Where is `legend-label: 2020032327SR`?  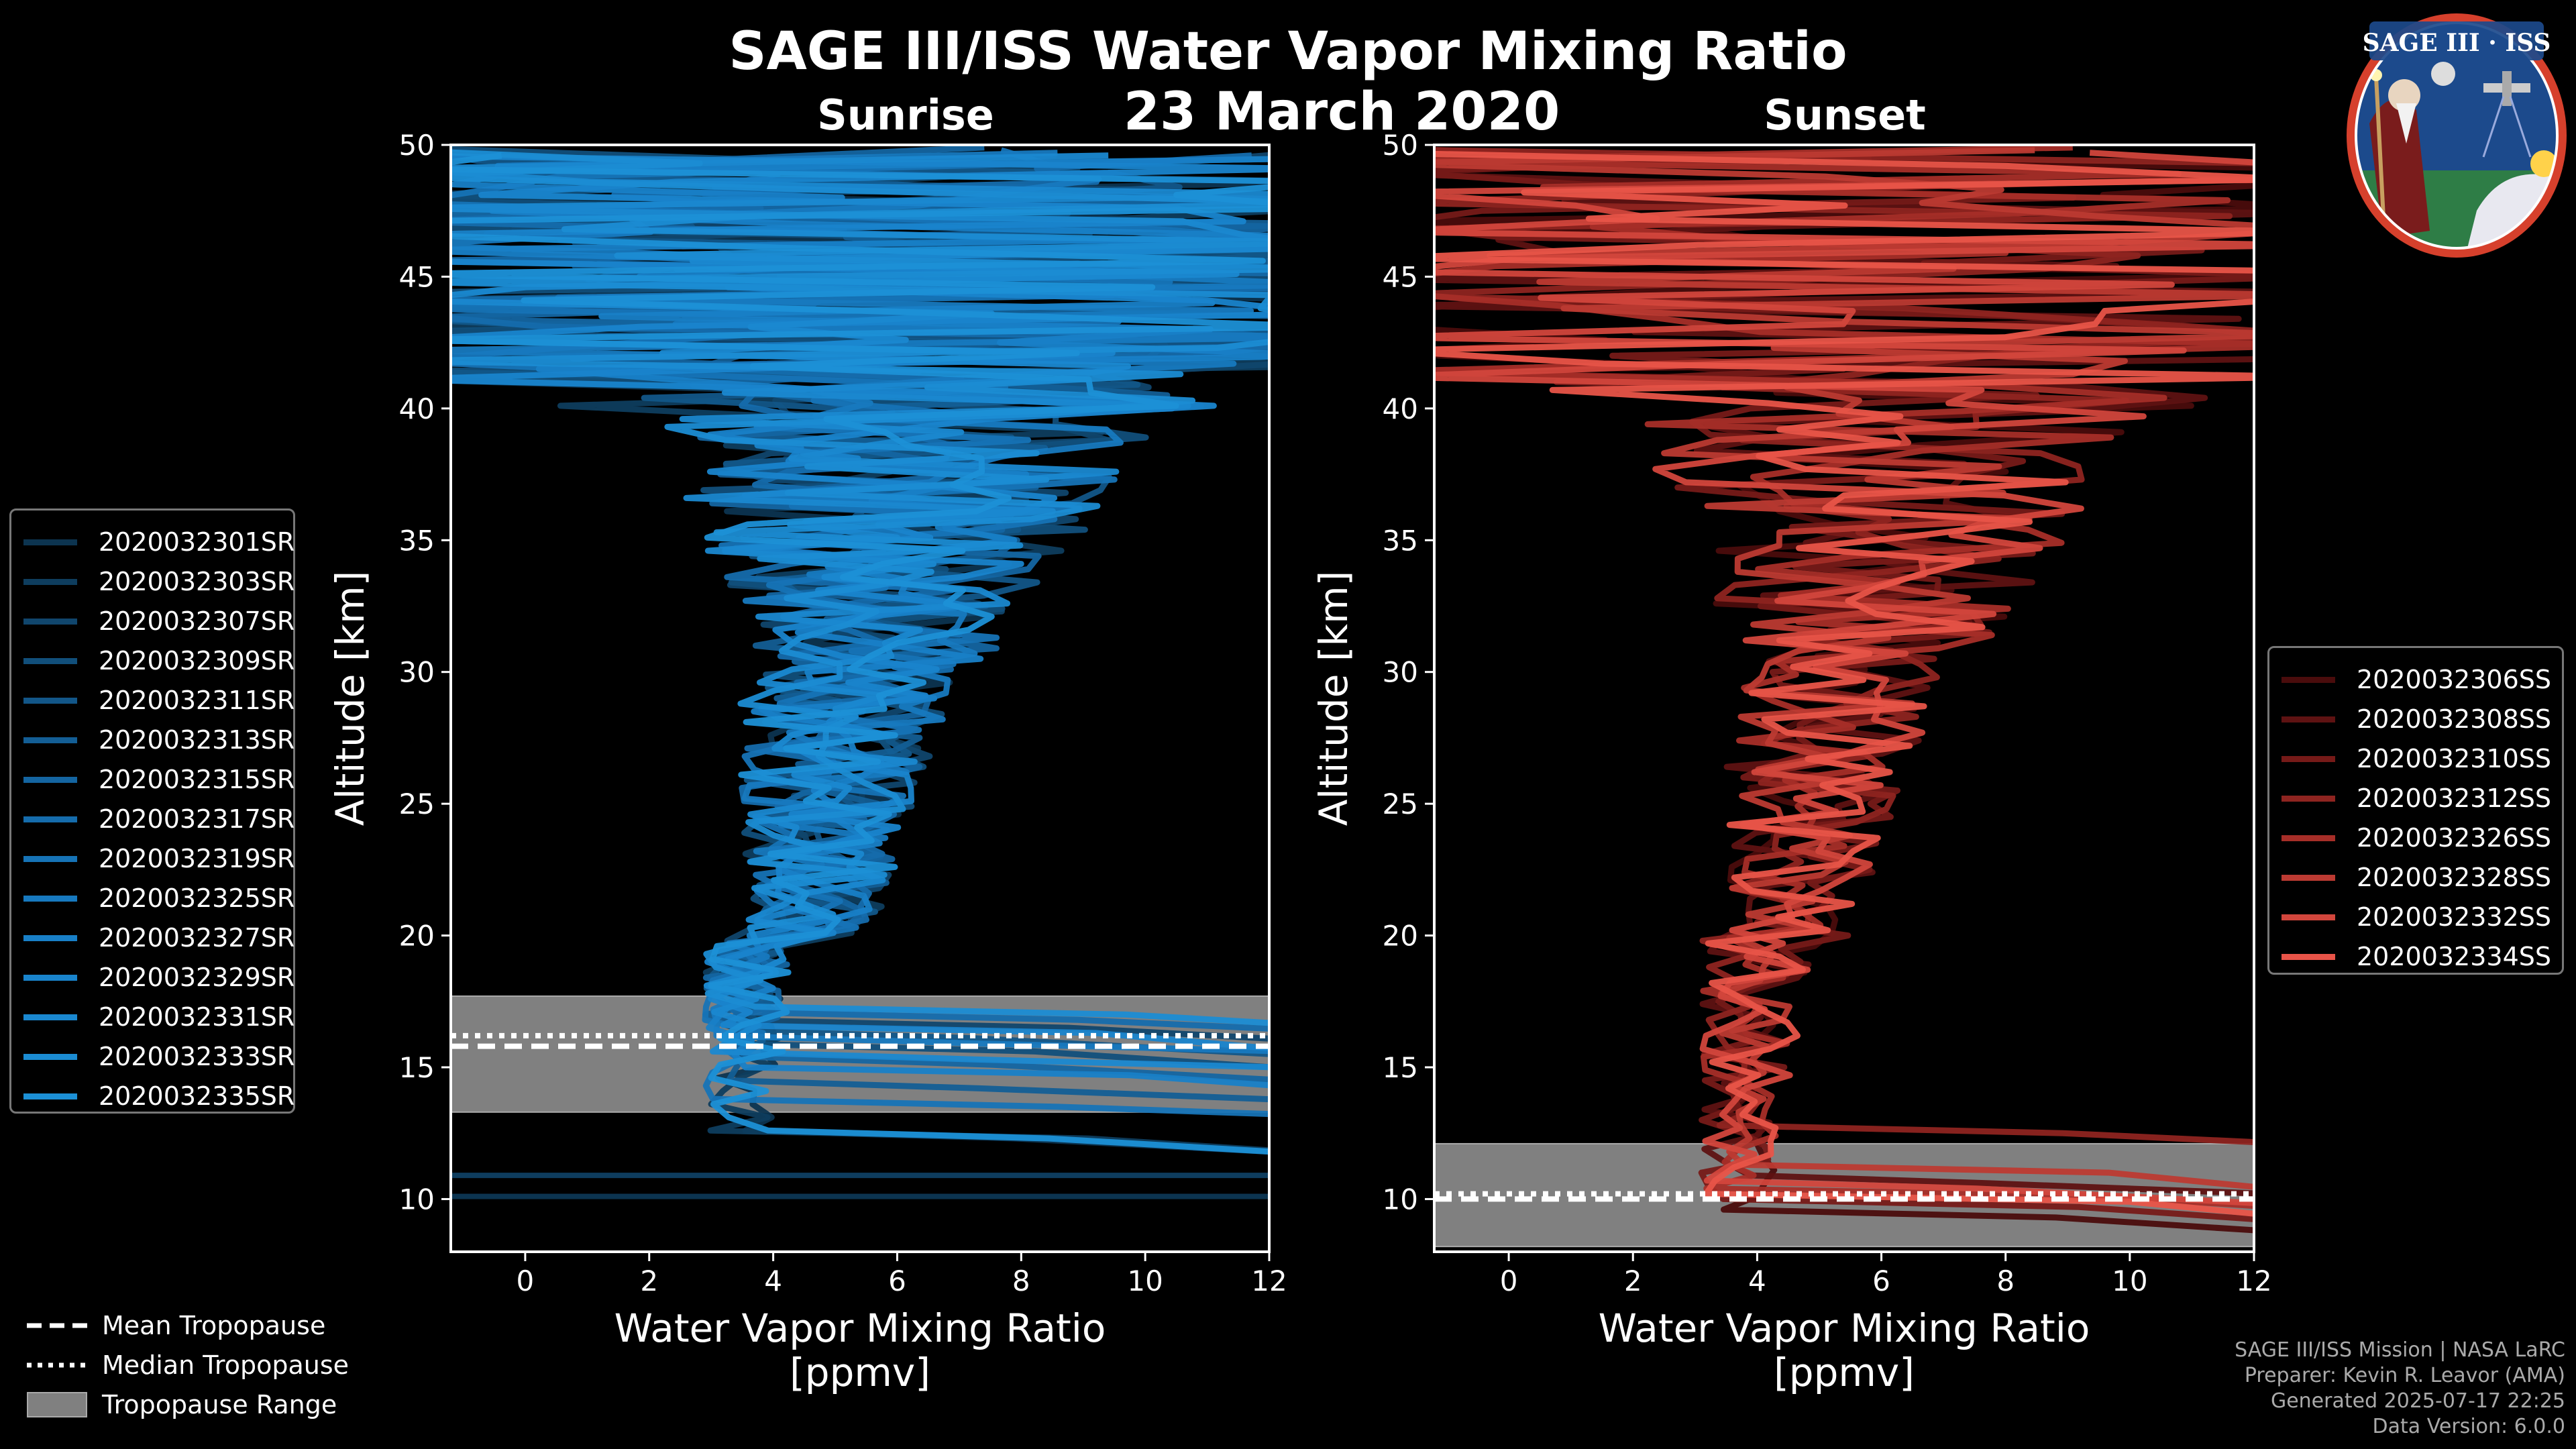 legend-label: 2020032327SR is located at coordinates (197, 938).